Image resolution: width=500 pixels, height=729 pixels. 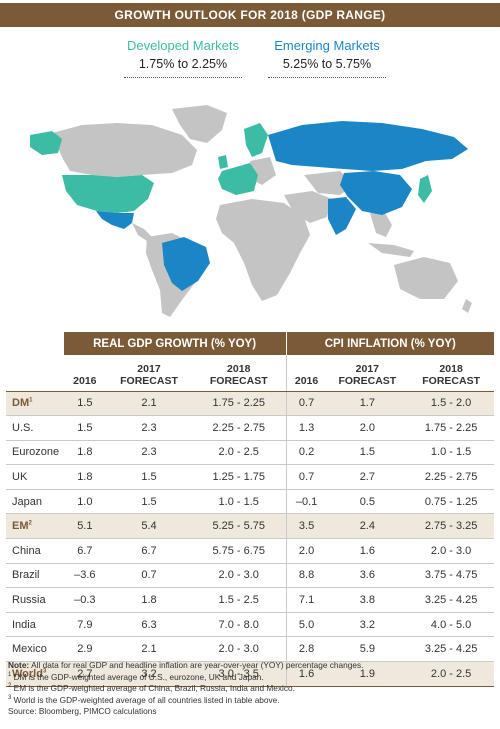 I want to click on table-cell: 1.9, so click(x=367, y=674).